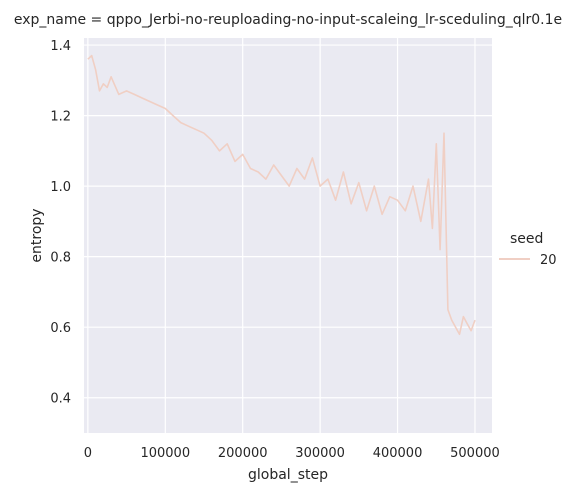 The image size is (571, 500). I want to click on legend: seed 20, so click(528, 249).